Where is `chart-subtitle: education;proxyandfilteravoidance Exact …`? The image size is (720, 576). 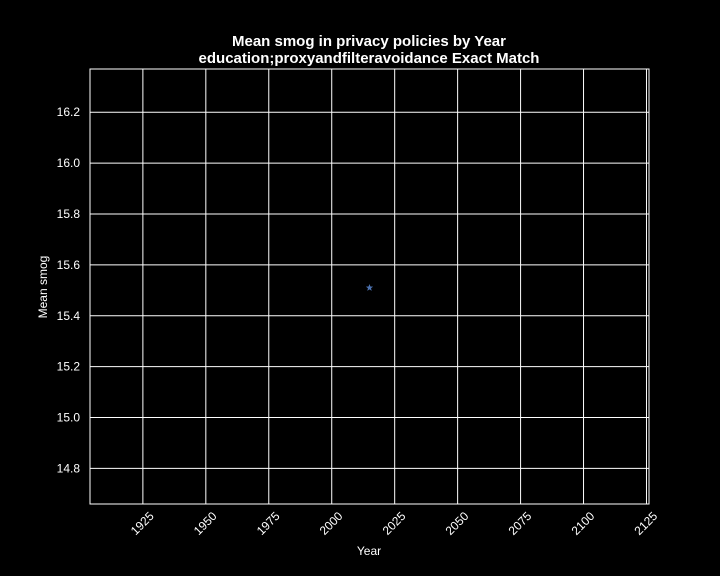
chart-subtitle: education;proxyandfilteravoidance Exact … is located at coordinates (369, 58).